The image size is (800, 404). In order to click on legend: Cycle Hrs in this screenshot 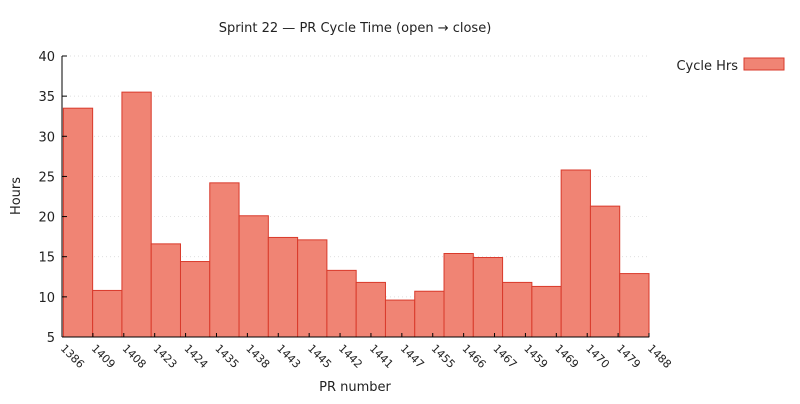, I will do `click(730, 65)`.